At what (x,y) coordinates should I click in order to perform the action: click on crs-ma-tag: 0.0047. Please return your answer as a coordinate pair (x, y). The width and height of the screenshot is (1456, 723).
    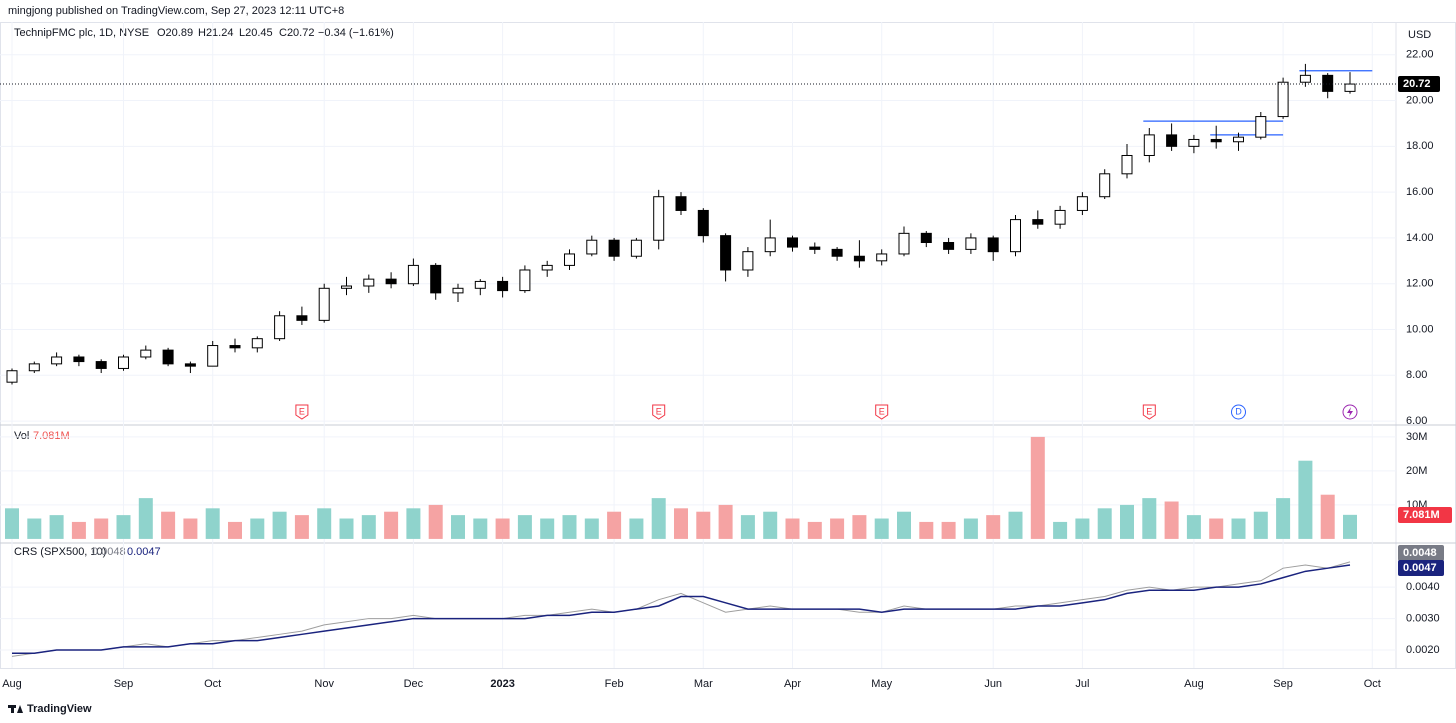
    Looking at the image, I should click on (1420, 568).